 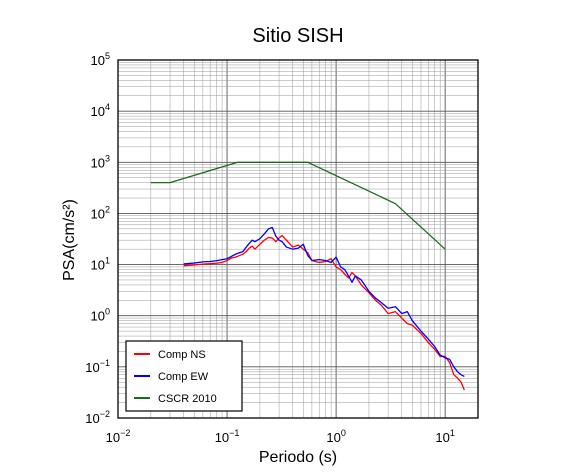 What do you see at coordinates (187, 399) in the screenshot?
I see `legend-label-cscr-2010: CSCR 2010` at bounding box center [187, 399].